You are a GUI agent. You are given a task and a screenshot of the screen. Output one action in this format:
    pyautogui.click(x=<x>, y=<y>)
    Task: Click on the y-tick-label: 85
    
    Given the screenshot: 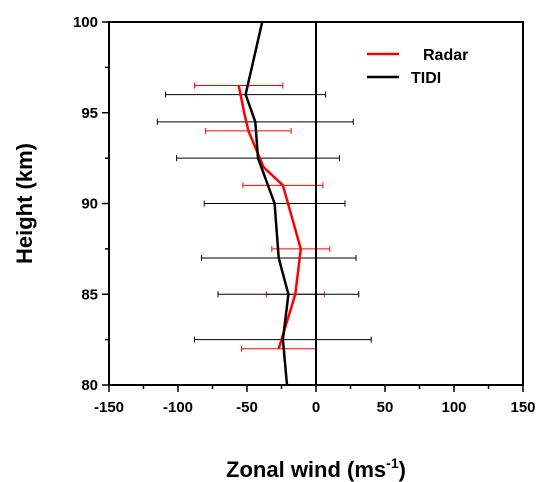 What is the action you would take?
    pyautogui.click(x=89, y=294)
    